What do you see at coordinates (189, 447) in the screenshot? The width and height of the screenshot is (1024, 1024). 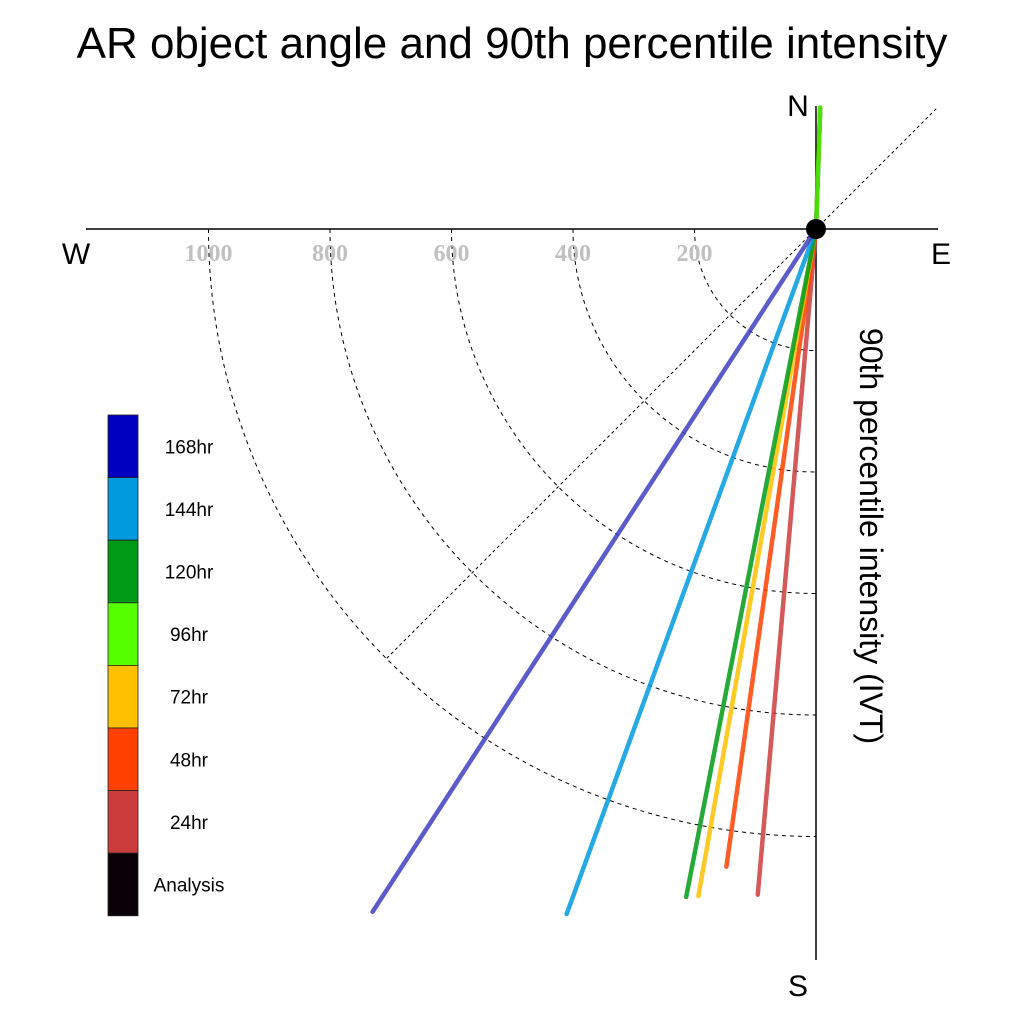 I see `legend-label: 168hr` at bounding box center [189, 447].